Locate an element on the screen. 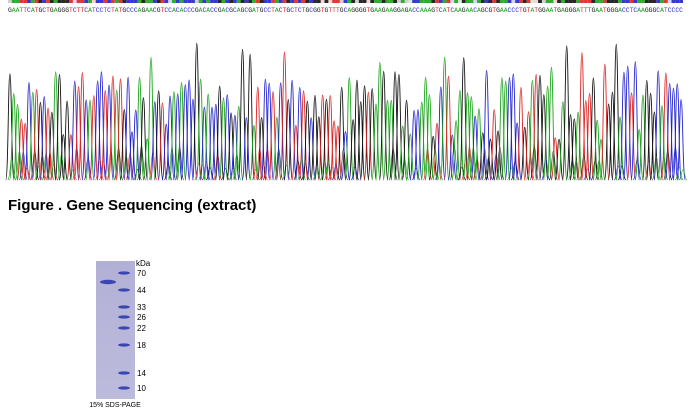 This screenshot has height=420, width=693. marker-label: 22 is located at coordinates (141, 328).